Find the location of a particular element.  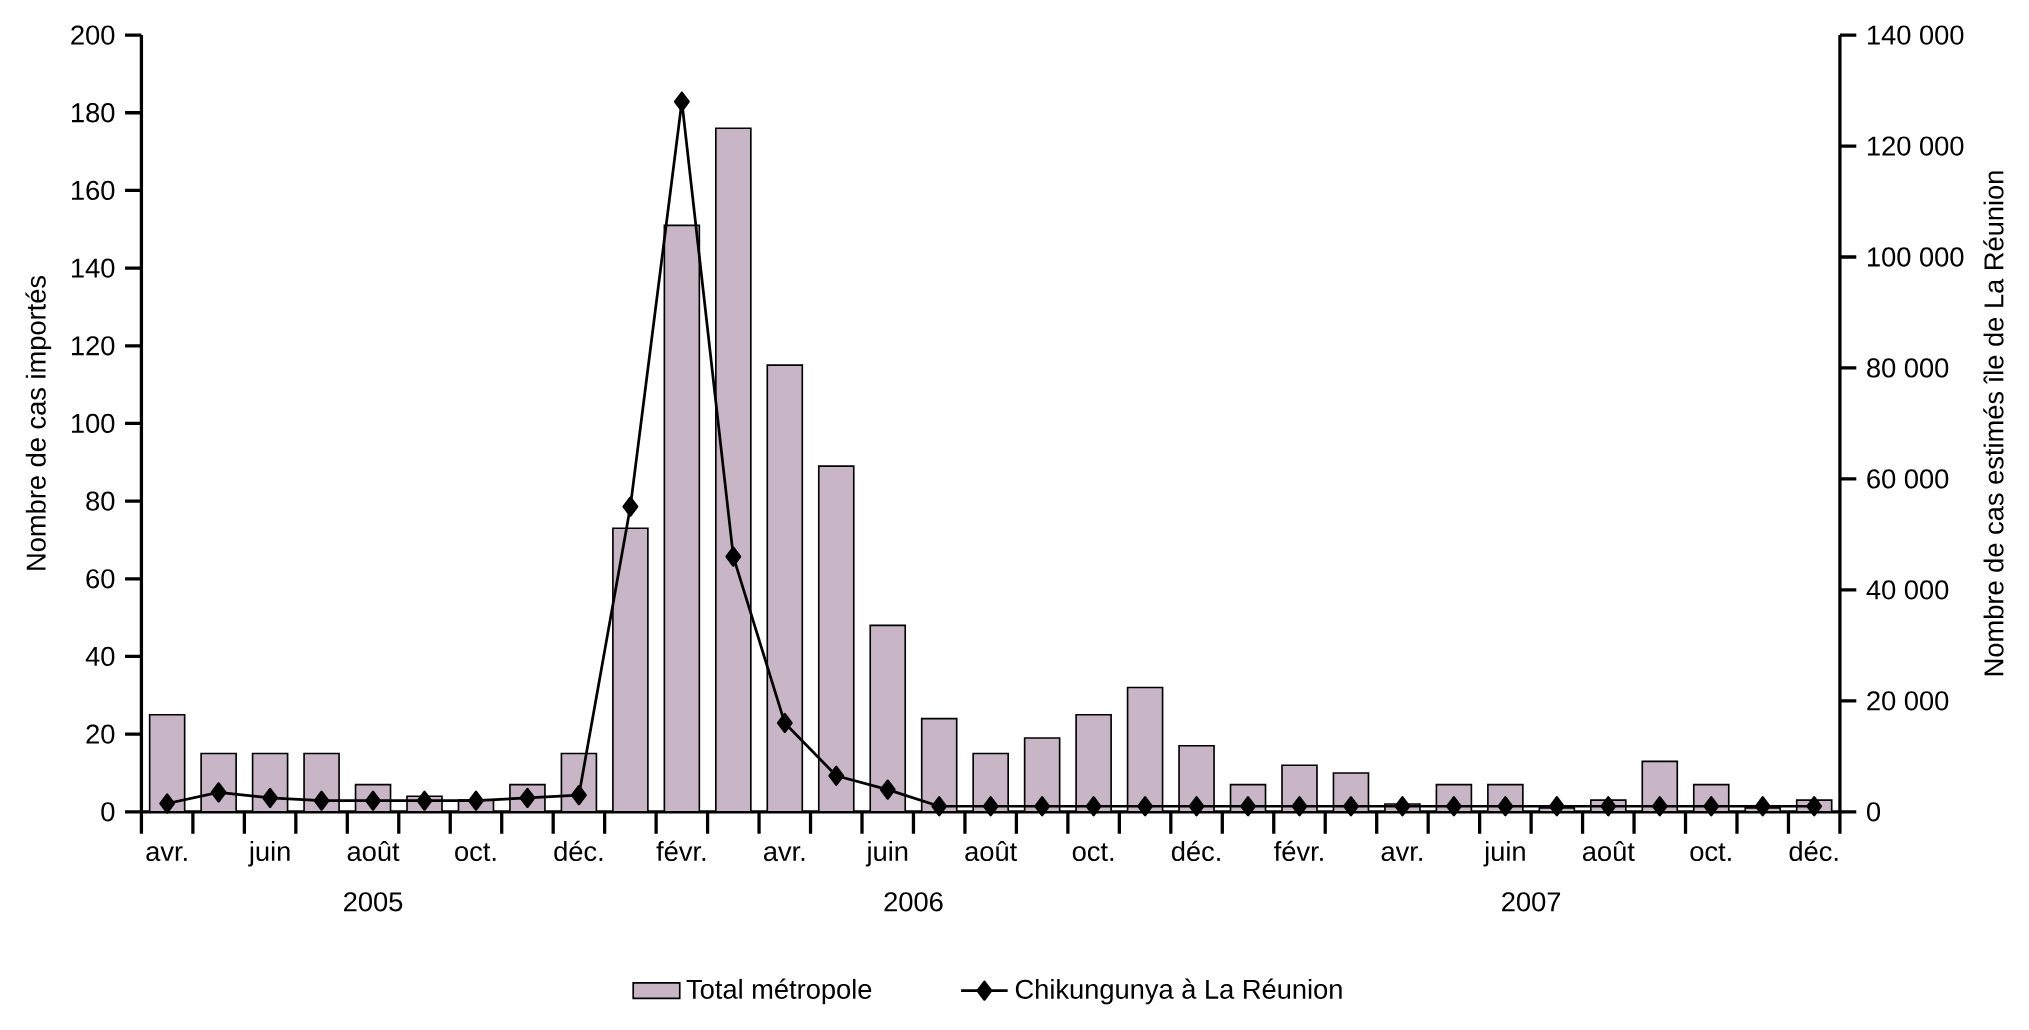

y2-tick-label: 100 000 is located at coordinates (1916, 257).